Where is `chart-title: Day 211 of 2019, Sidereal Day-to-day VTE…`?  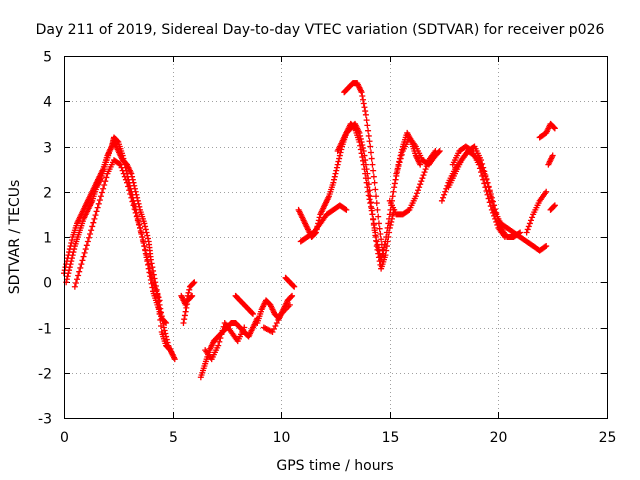 chart-title: Day 211 of 2019, Sidereal Day-to-day VTE… is located at coordinates (320, 30).